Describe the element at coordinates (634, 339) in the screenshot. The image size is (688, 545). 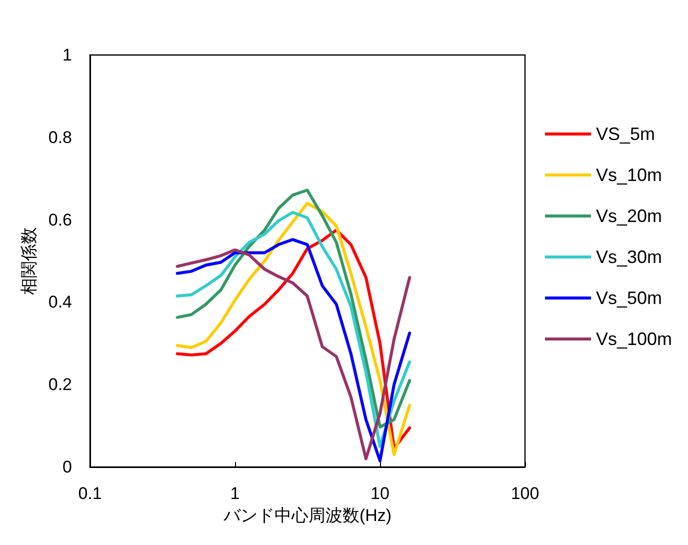
I see `legend-label: Vs_100m` at that location.